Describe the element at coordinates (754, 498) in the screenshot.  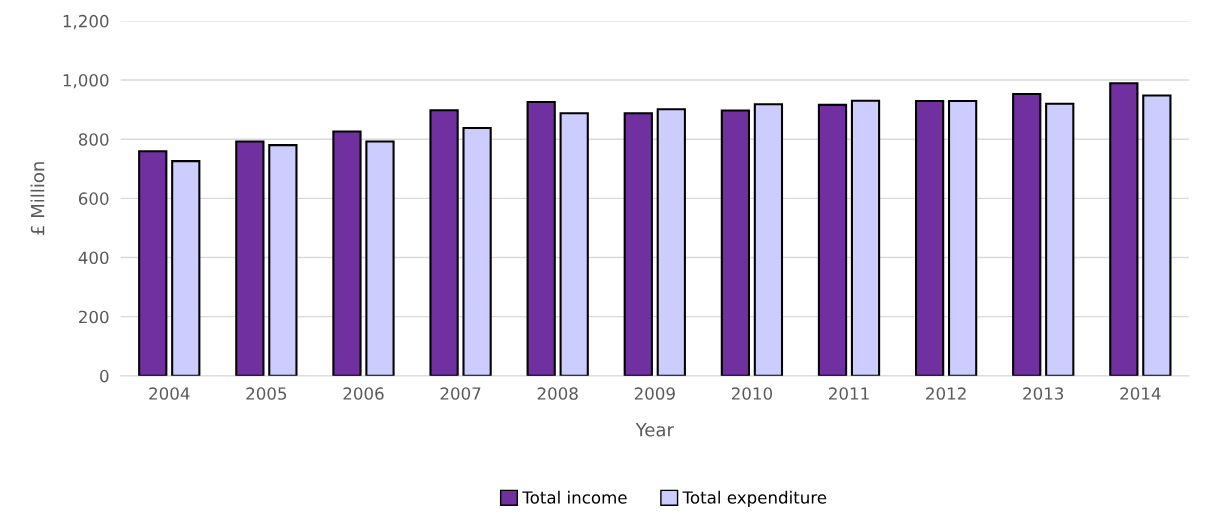
I see `legend-label: Total expenditure` at that location.